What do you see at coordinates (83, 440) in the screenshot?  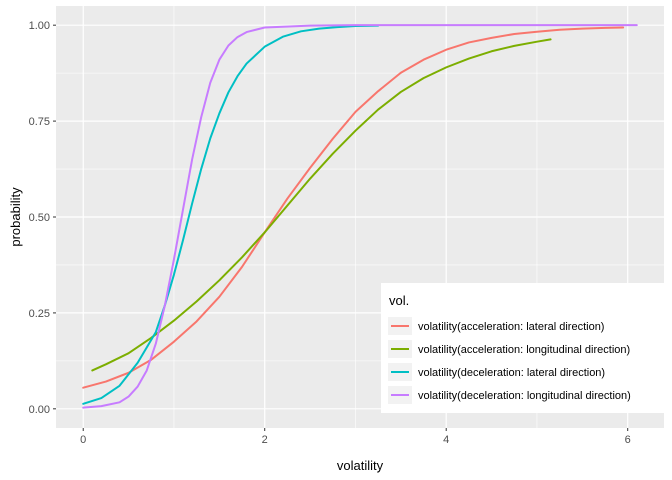 I see `x-tick-label: 0` at bounding box center [83, 440].